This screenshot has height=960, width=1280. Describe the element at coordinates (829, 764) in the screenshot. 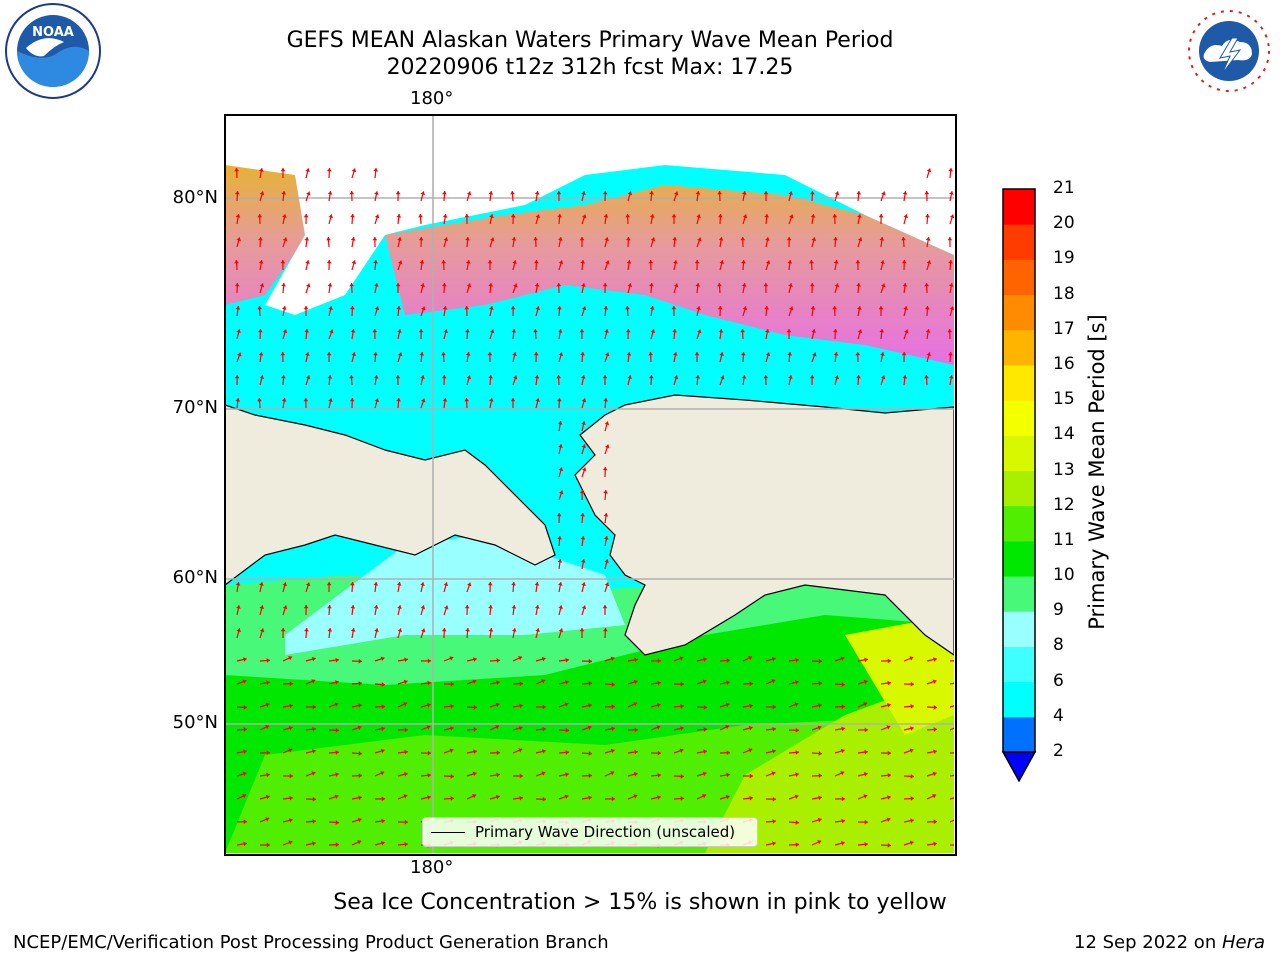

I see `ocean-field-pacific-12s` at that location.